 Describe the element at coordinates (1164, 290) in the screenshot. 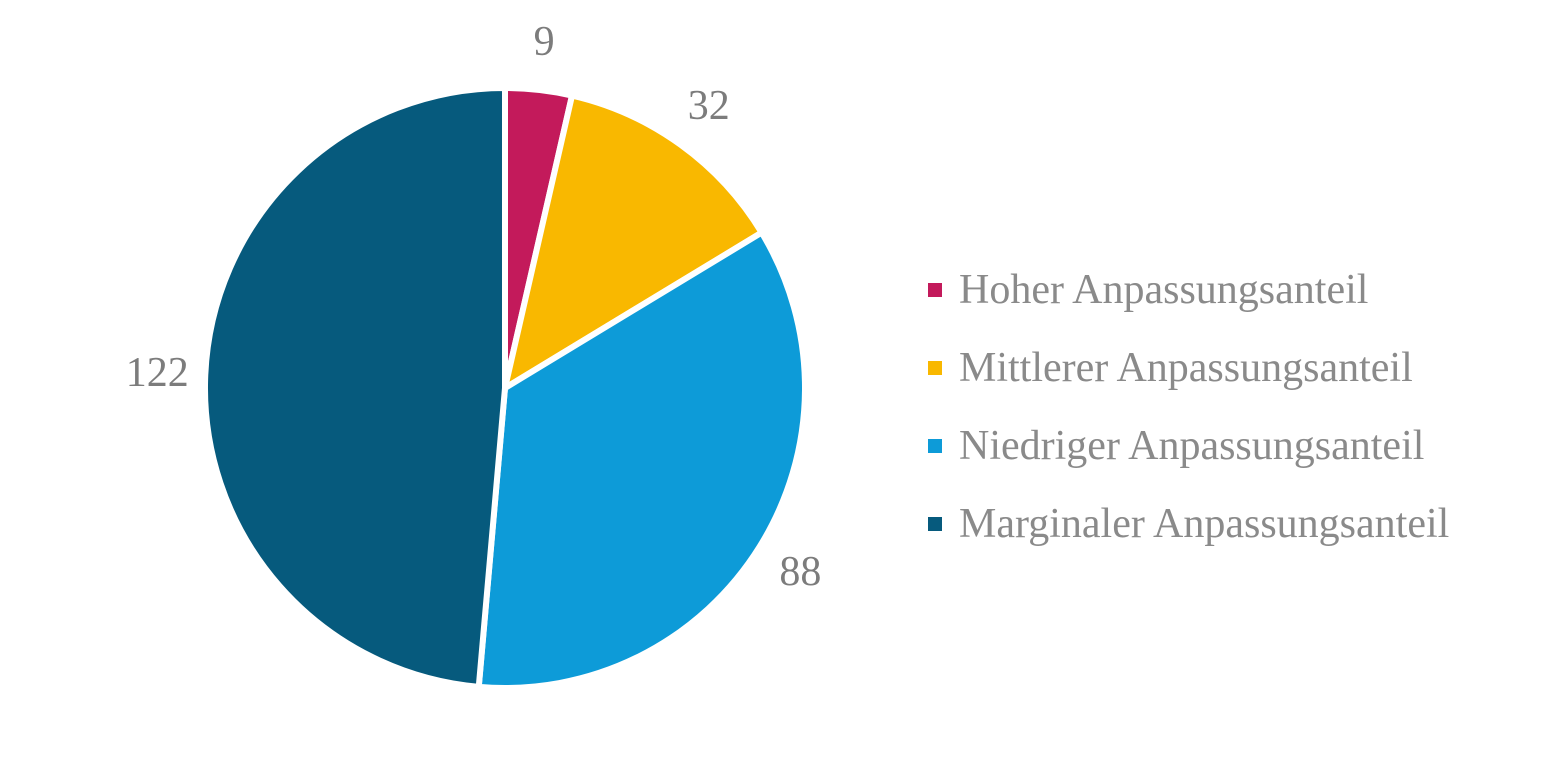

I see `legend-label: Hoher Anpassungsanteil` at that location.